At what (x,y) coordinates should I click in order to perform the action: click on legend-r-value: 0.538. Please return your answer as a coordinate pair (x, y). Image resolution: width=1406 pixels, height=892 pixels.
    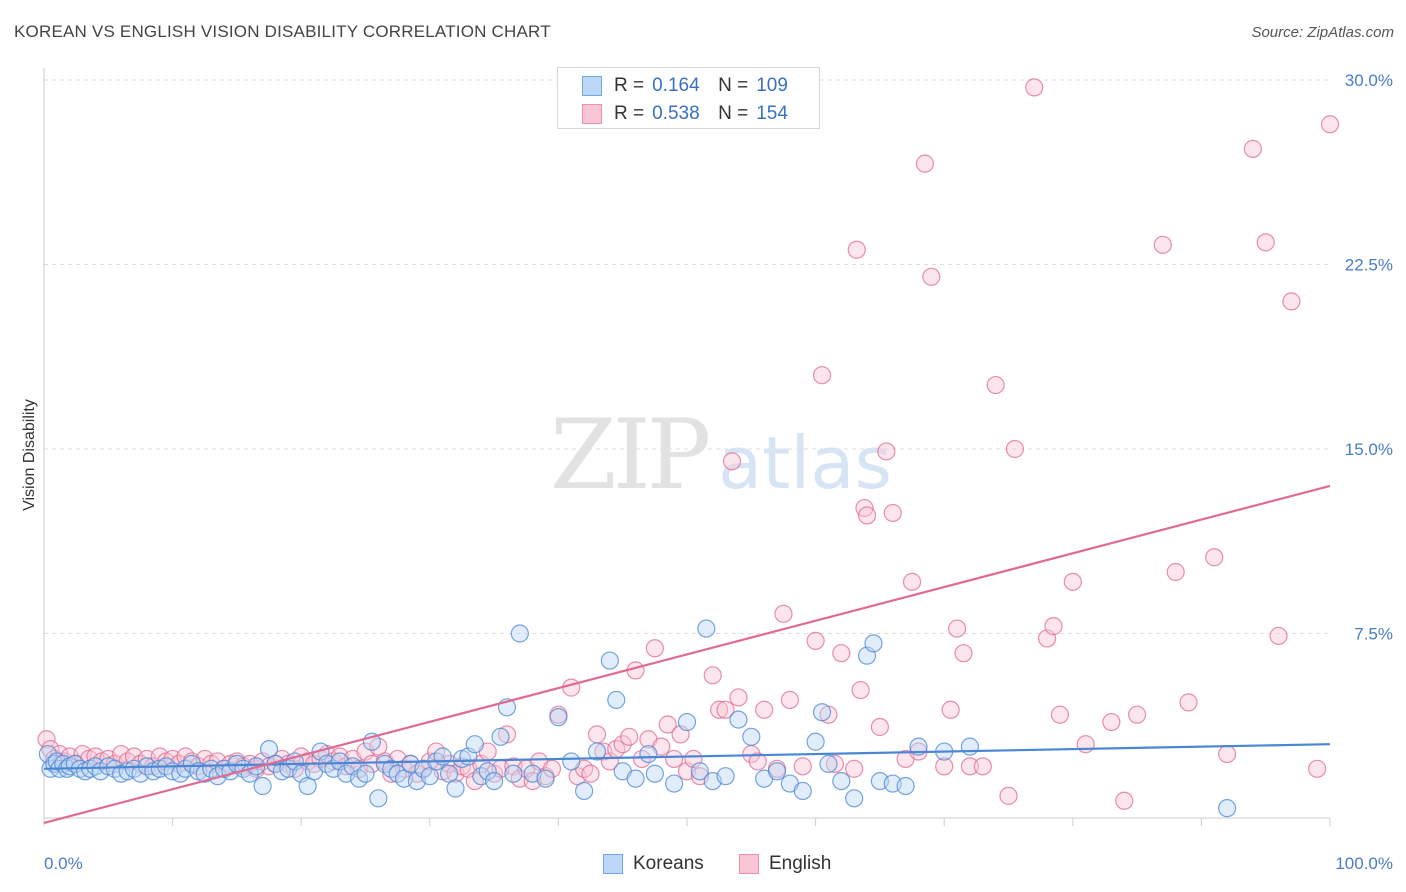
    Looking at the image, I should click on (676, 113).